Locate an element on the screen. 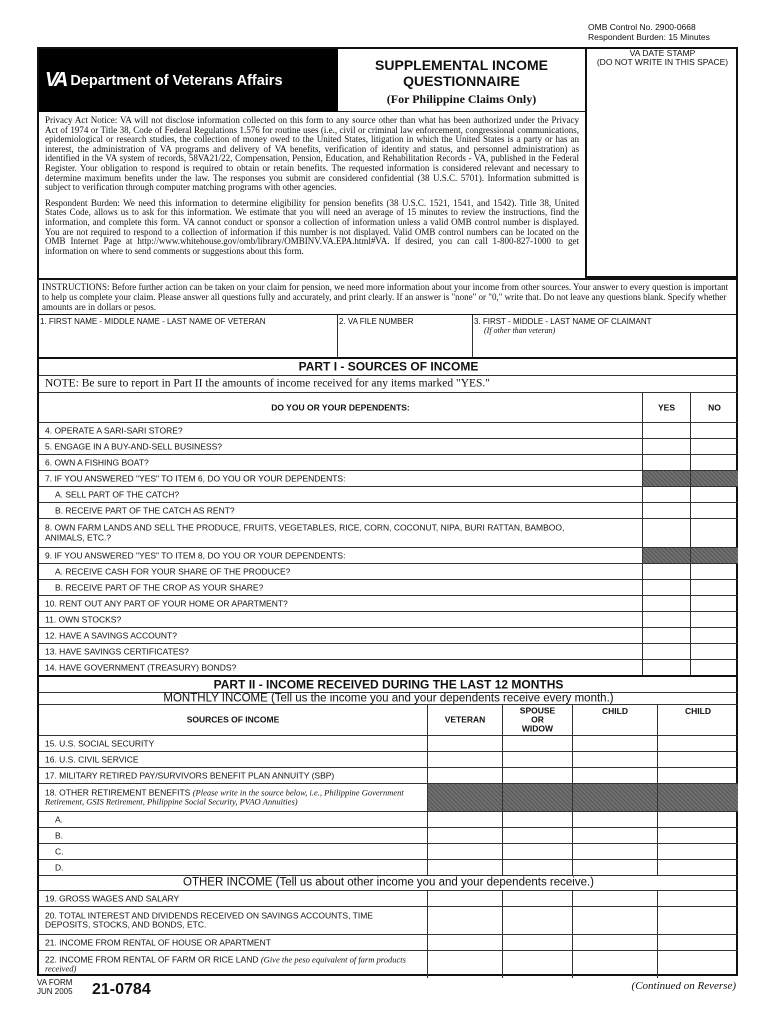 The height and width of the screenshot is (1024, 770). agency-name: Department of Veterans Affairs is located at coordinates (176, 80).